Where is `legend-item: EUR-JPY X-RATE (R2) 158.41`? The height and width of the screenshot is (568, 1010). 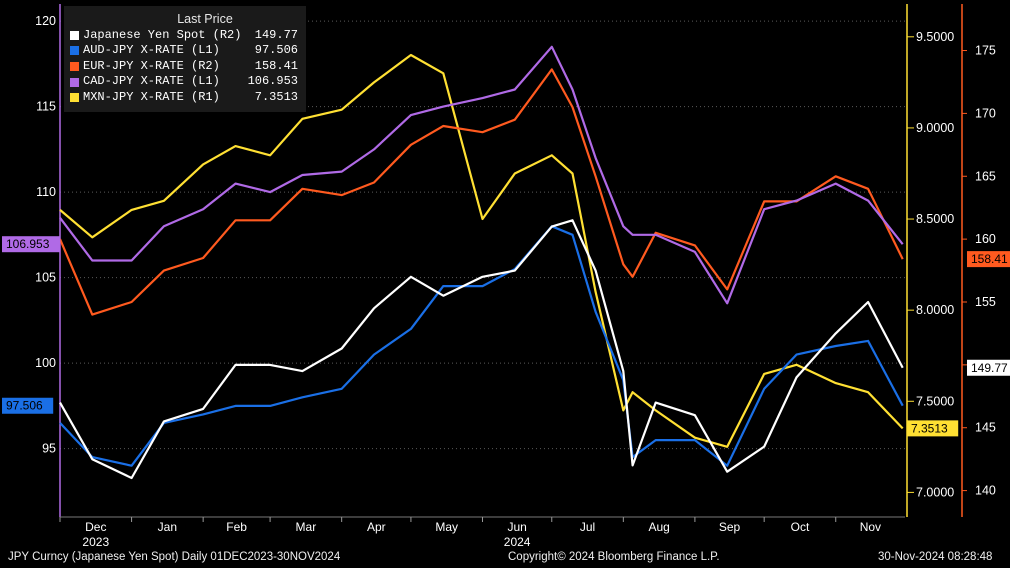 legend-item: EUR-JPY X-RATE (R2) 158.41 is located at coordinates (185, 67).